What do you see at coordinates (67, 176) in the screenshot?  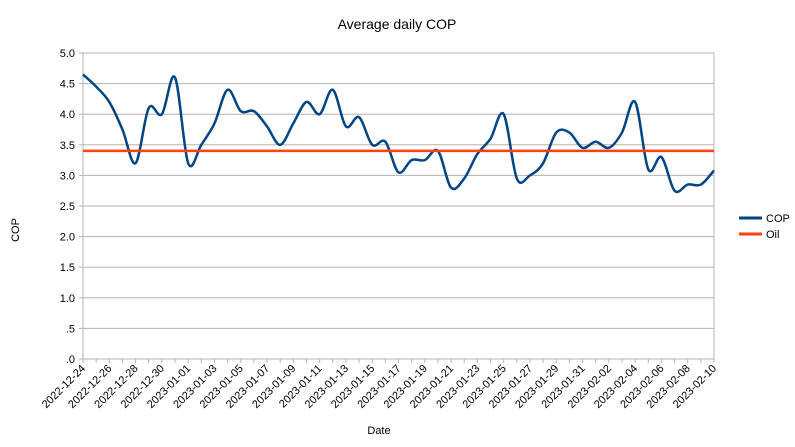 I see `y-tick-label: 3.0` at bounding box center [67, 176].